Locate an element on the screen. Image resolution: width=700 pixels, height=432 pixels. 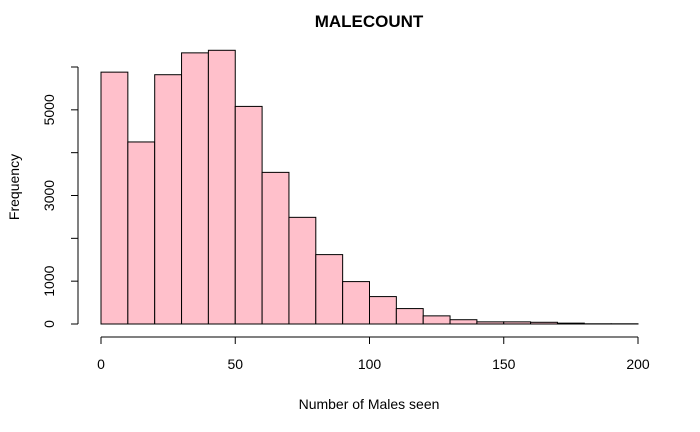
x-tick-label-150: 150 is located at coordinates (504, 364).